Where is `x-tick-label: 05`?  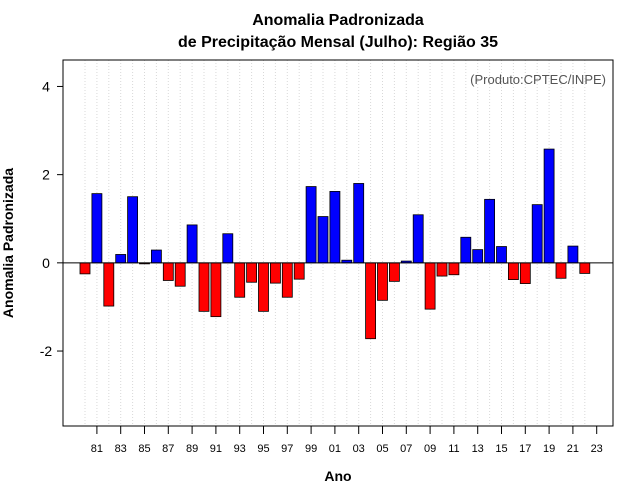 x-tick-label: 05 is located at coordinates (382, 449).